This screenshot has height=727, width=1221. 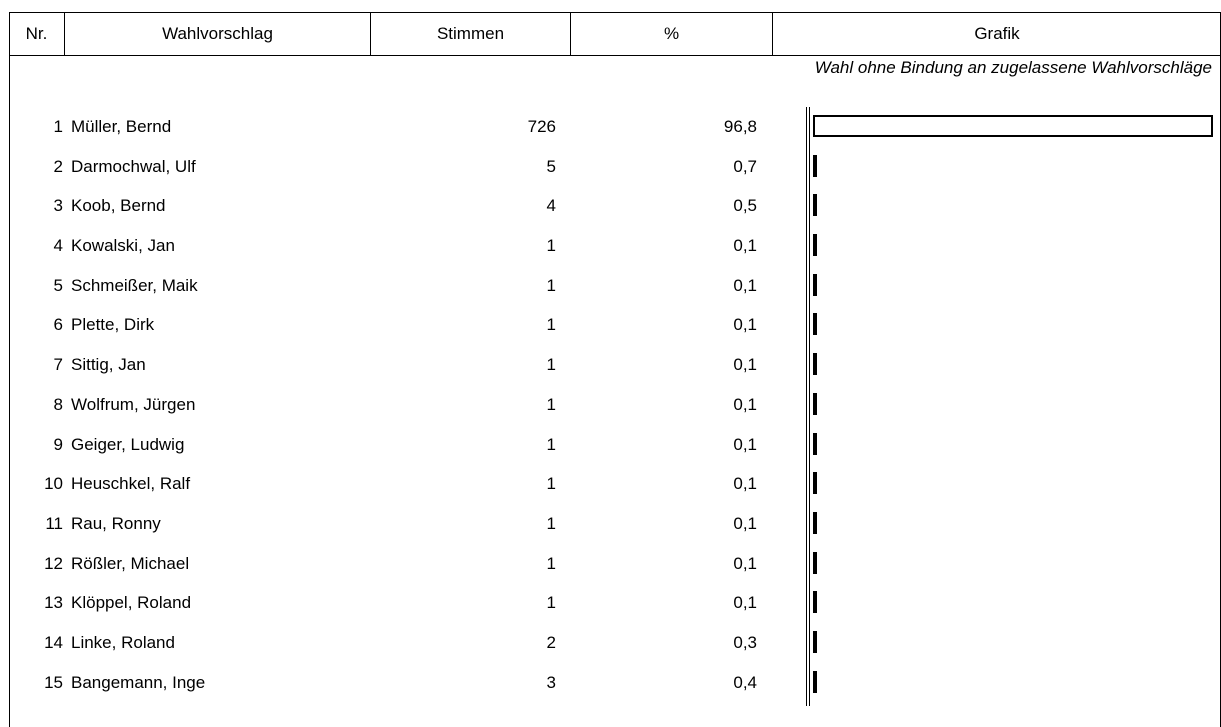 What do you see at coordinates (53, 563) in the screenshot?
I see `row-nr: 12` at bounding box center [53, 563].